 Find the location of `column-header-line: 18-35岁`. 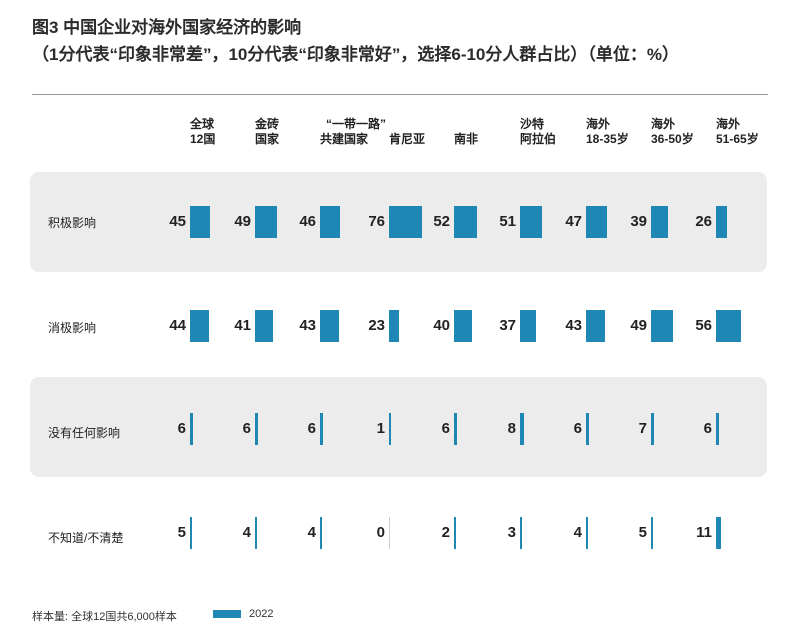

column-header-line: 18-35岁 is located at coordinates (607, 139).